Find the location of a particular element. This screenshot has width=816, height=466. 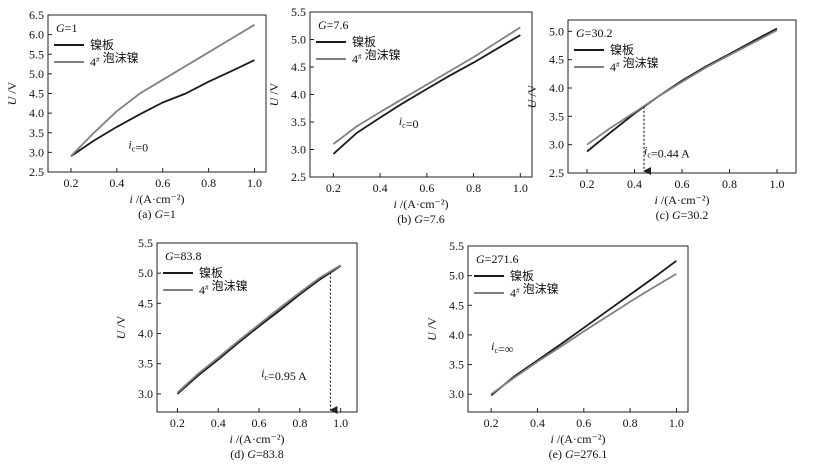

legend-title: G=271.6 is located at coordinates (497, 259).